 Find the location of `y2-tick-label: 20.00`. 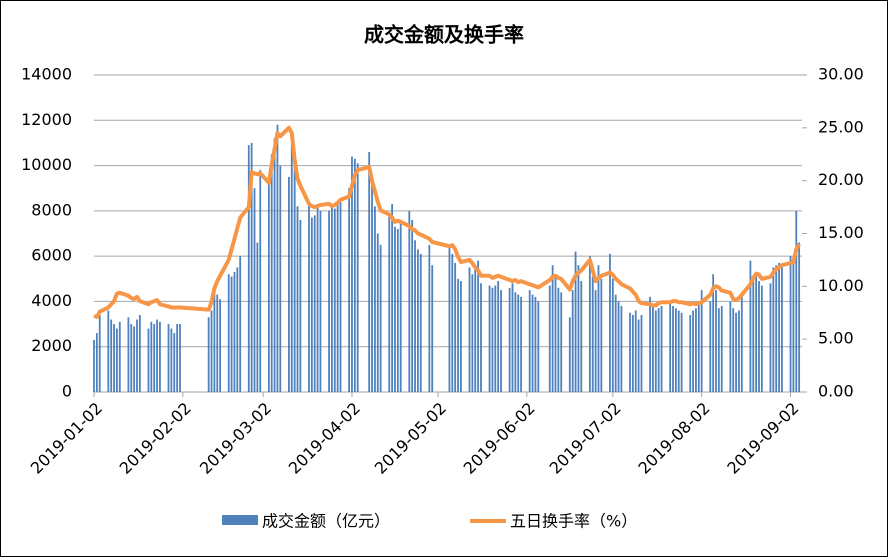

y2-tick-label: 20.00 is located at coordinates (841, 179).